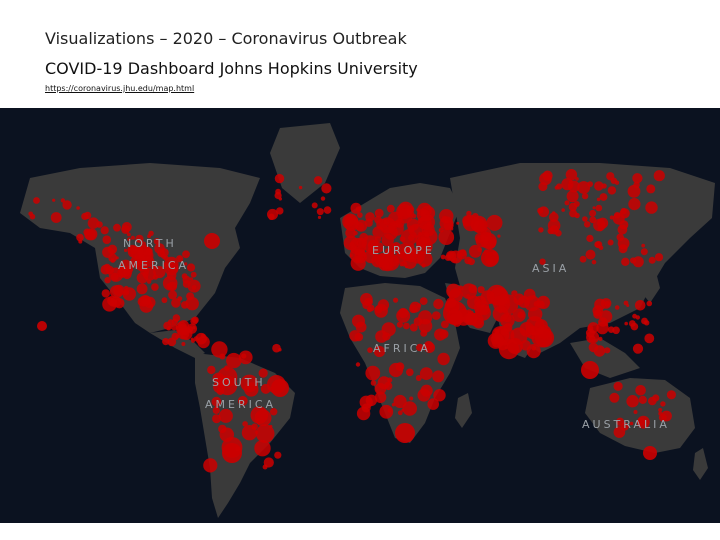 The image size is (720, 540). I want to click on source-link: https://coronavirus.jhu.edu/map.html, so click(120, 88).